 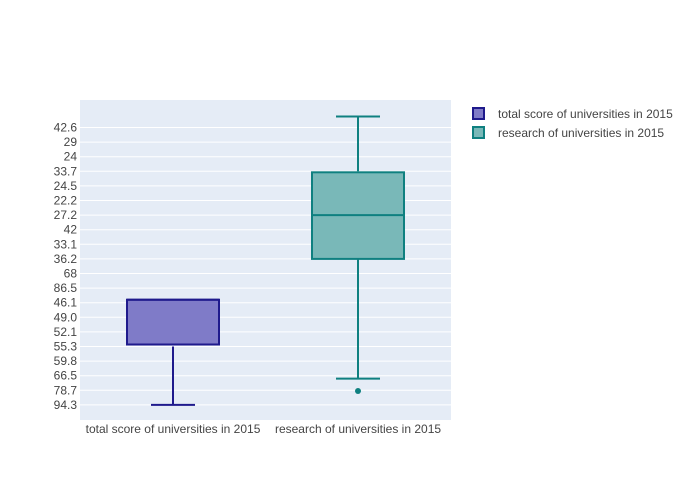 I want to click on legend-label: research of universities in 2015, so click(x=581, y=133).